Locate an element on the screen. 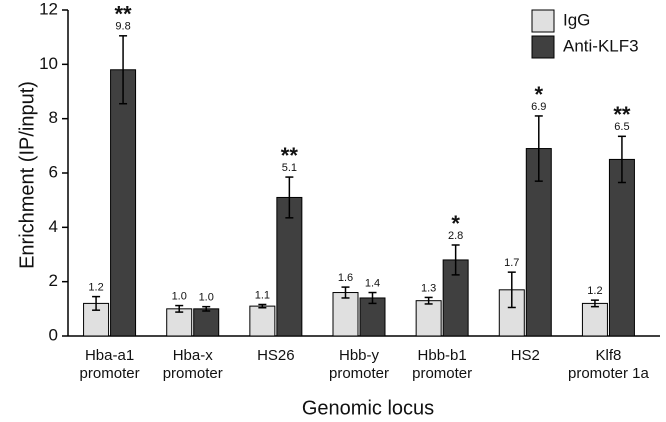 The width and height of the screenshot is (666, 422). x-tick-label: HS26 is located at coordinates (276, 355).